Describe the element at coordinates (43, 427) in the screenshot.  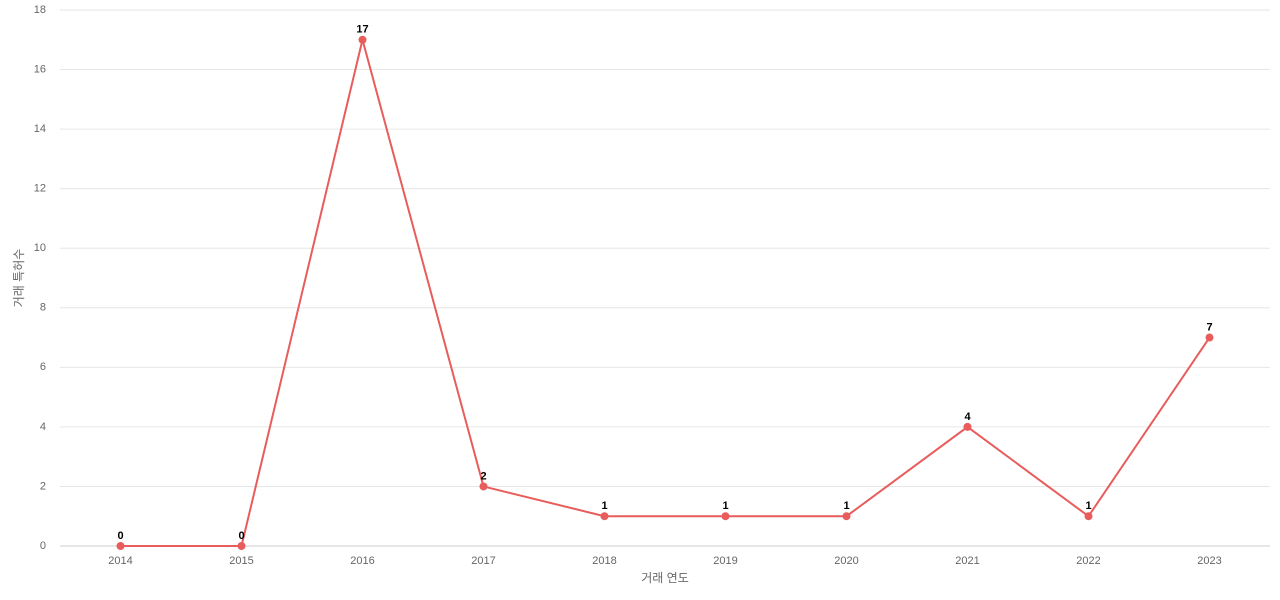
I see `y-tick-label: 4` at that location.